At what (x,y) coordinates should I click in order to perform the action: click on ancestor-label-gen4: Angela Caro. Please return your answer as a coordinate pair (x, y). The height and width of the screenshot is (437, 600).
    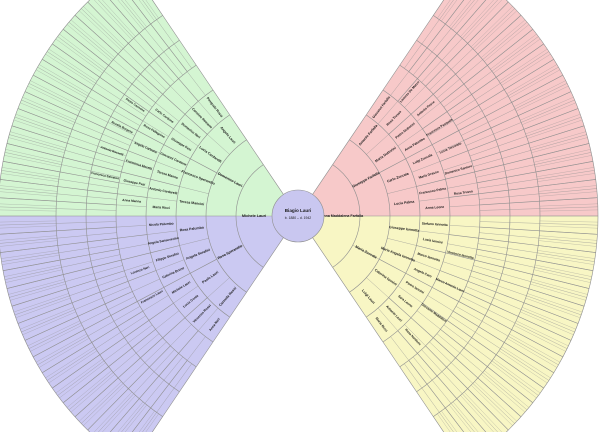
    Looking at the image, I should click on (422, 273).